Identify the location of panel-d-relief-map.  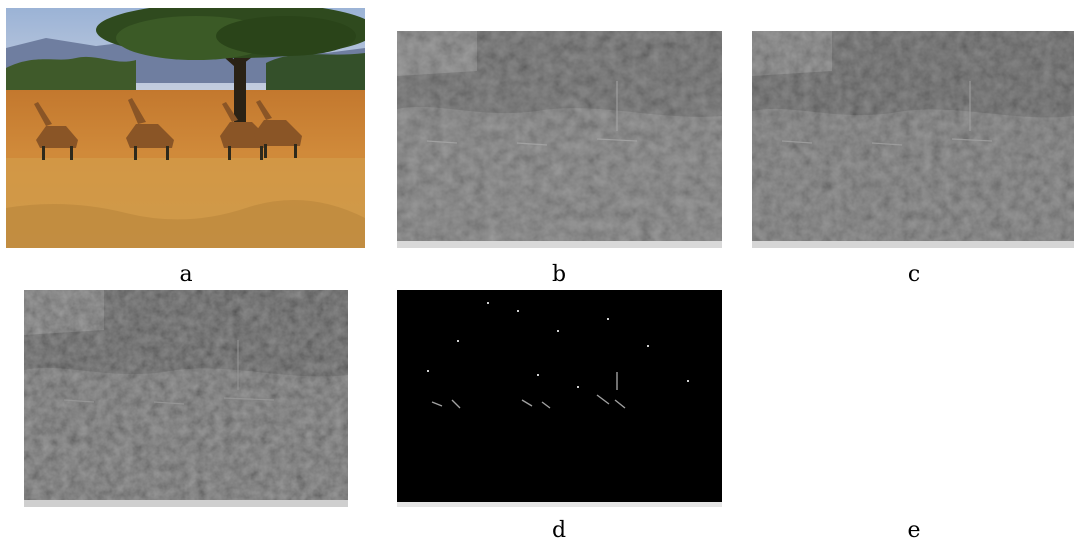
(186, 398).